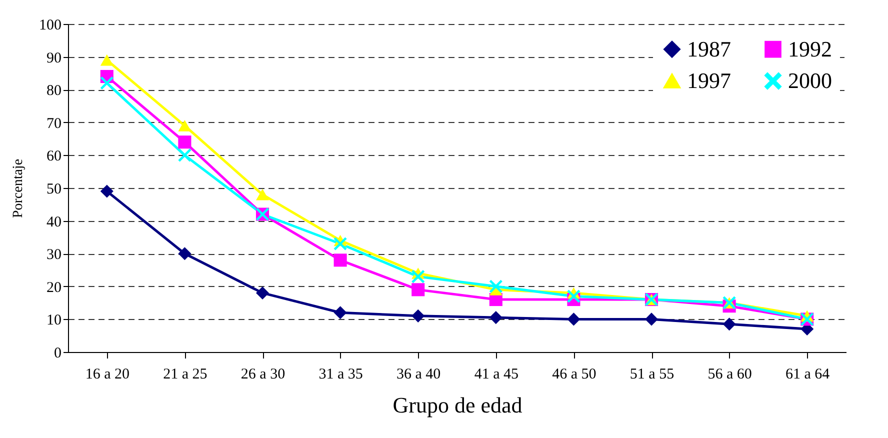 The image size is (888, 438). What do you see at coordinates (810, 80) in the screenshot?
I see `legend-label: 2000` at bounding box center [810, 80].